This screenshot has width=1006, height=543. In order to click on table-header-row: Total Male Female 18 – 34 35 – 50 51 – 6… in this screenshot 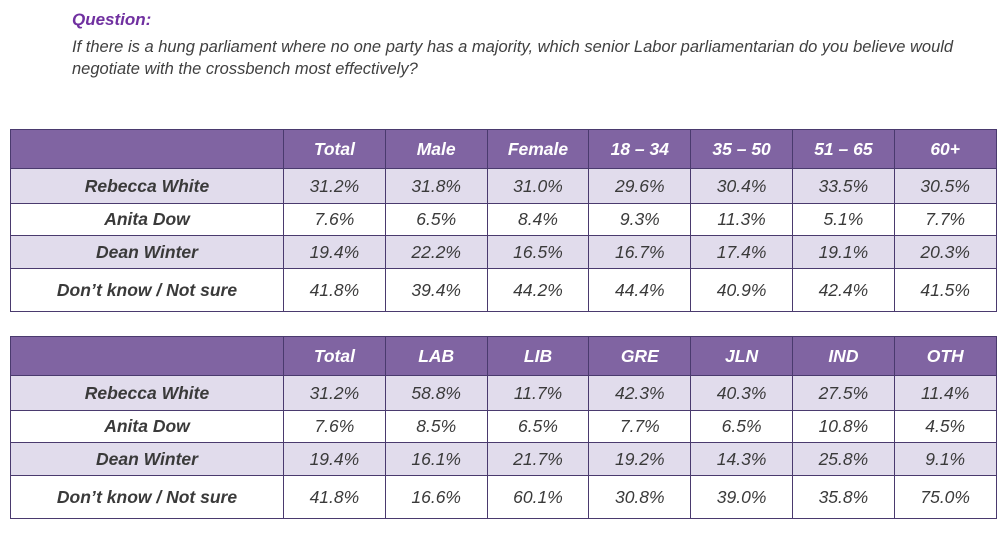, I will do `click(503, 149)`.